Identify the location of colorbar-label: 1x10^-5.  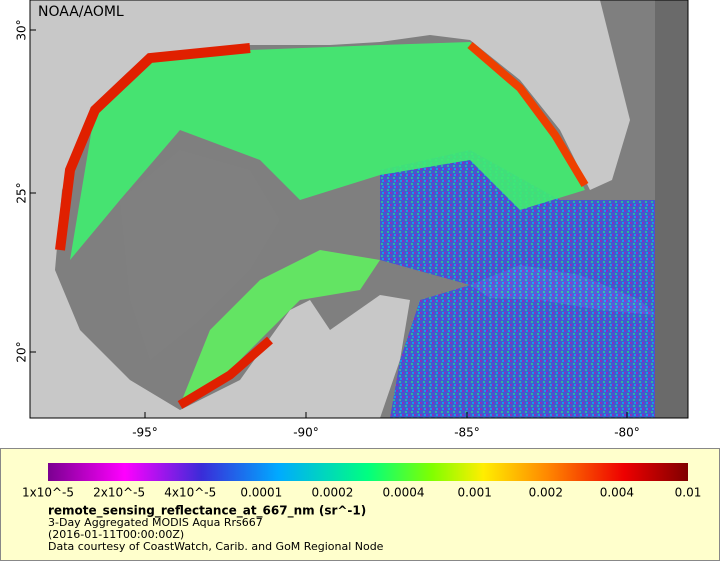
(48, 493).